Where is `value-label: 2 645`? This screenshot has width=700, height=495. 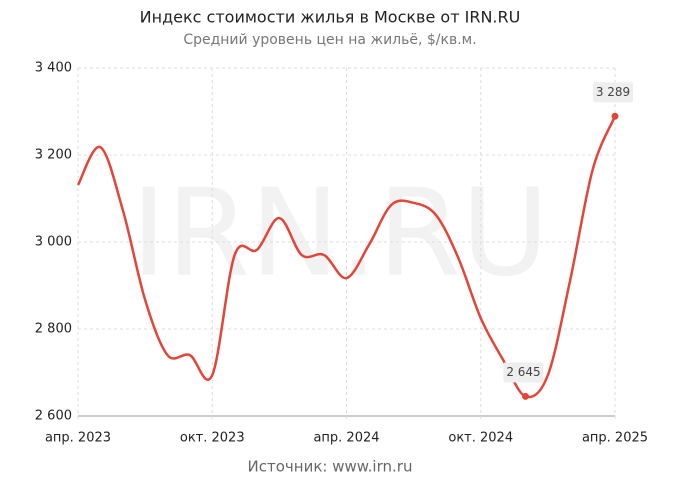
value-label: 2 645 is located at coordinates (523, 372).